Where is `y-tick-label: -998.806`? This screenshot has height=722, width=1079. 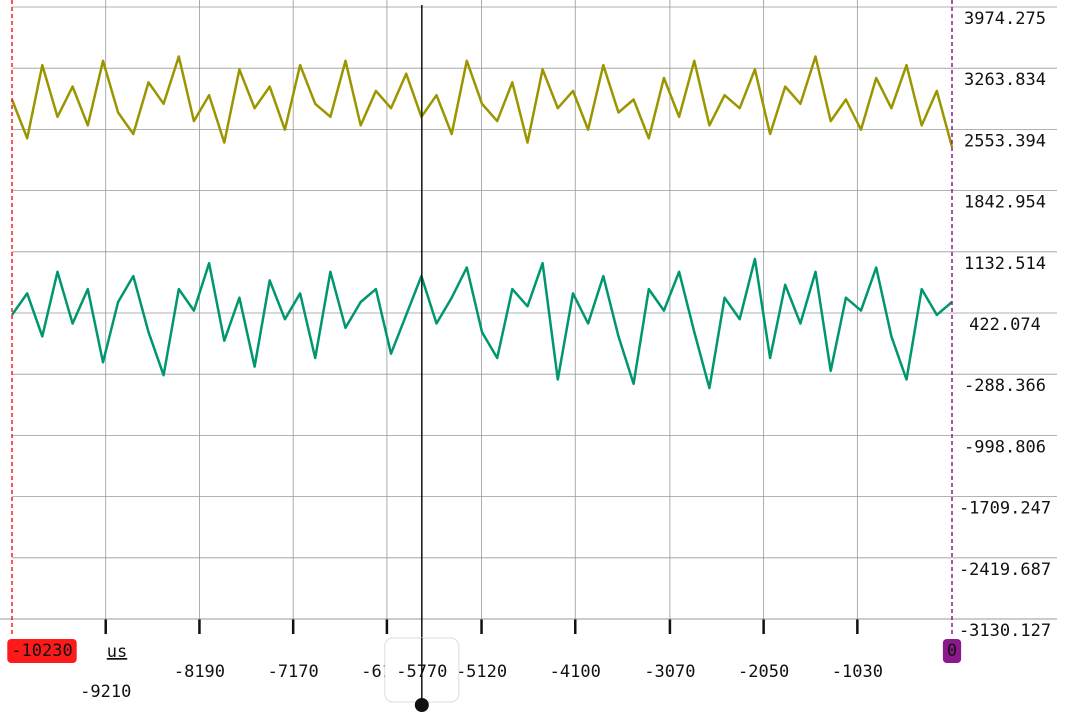
y-tick-label: -998.806 is located at coordinates (1005, 447).